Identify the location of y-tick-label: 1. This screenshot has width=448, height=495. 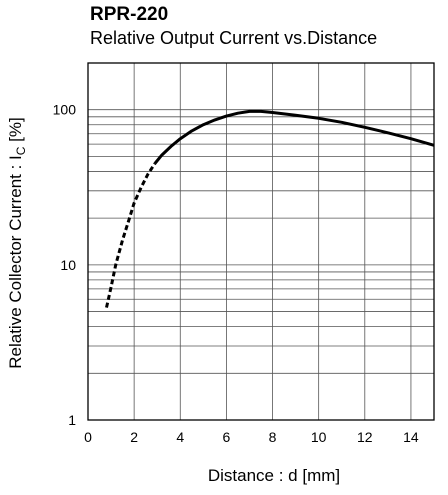
(72, 420).